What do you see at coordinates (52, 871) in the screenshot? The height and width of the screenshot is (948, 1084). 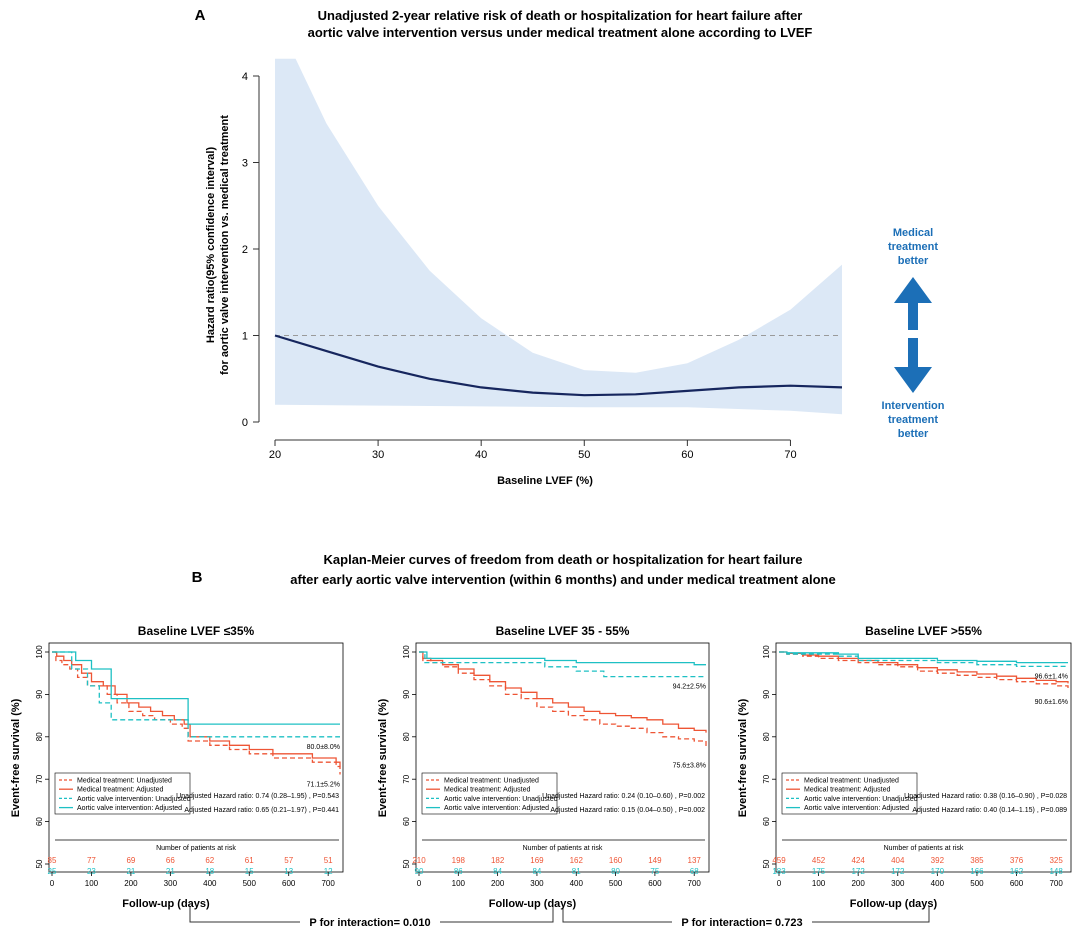 I see `risk-count-aortic: 25` at bounding box center [52, 871].